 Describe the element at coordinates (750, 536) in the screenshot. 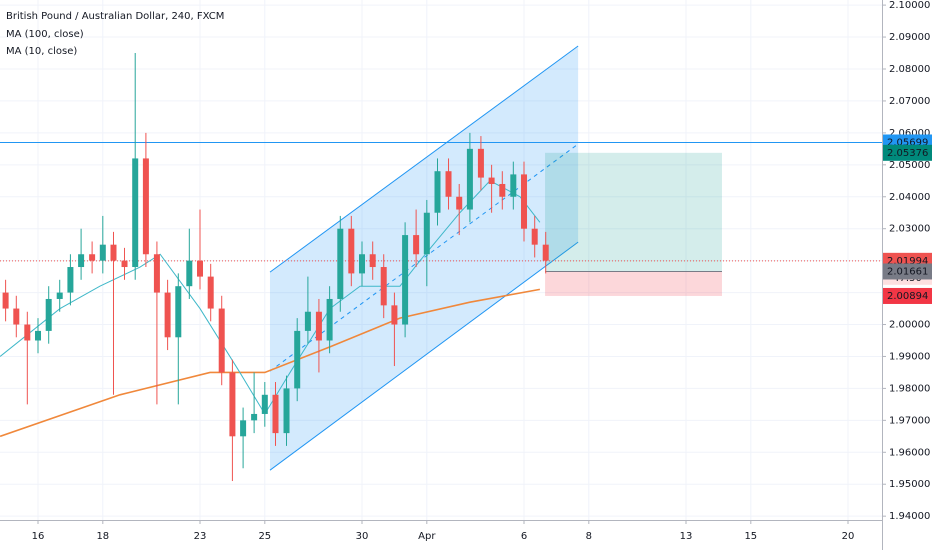

I see `x-tick-label: 15` at that location.